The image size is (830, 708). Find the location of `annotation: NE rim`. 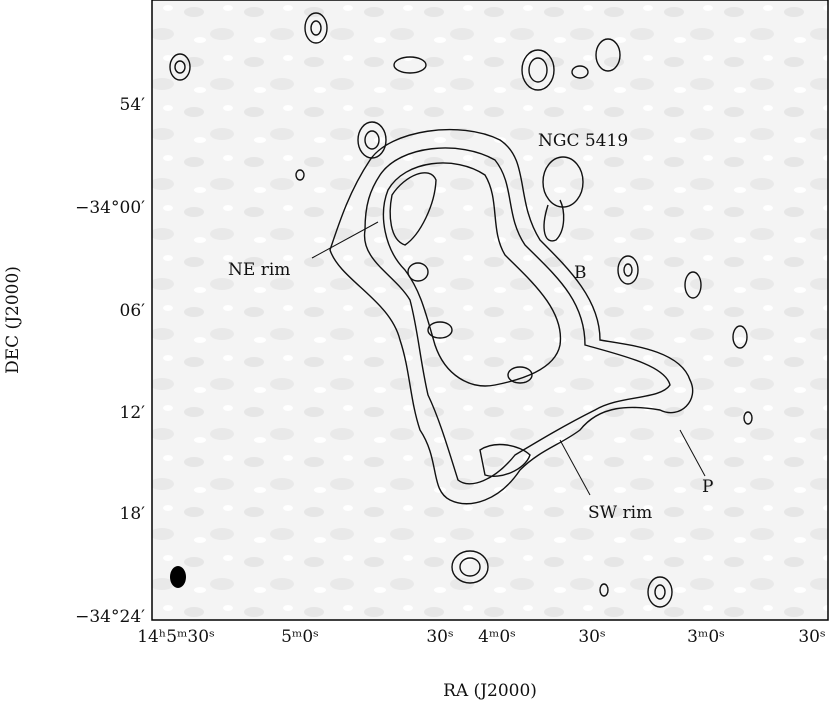

annotation: NE rim is located at coordinates (259, 270).